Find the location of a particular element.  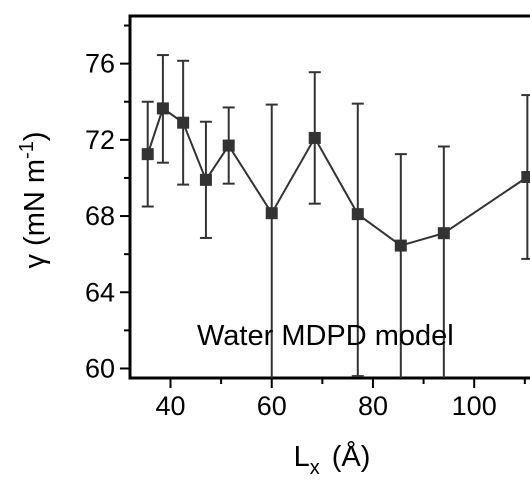

y-tick-label: 72 is located at coordinates (100, 140).